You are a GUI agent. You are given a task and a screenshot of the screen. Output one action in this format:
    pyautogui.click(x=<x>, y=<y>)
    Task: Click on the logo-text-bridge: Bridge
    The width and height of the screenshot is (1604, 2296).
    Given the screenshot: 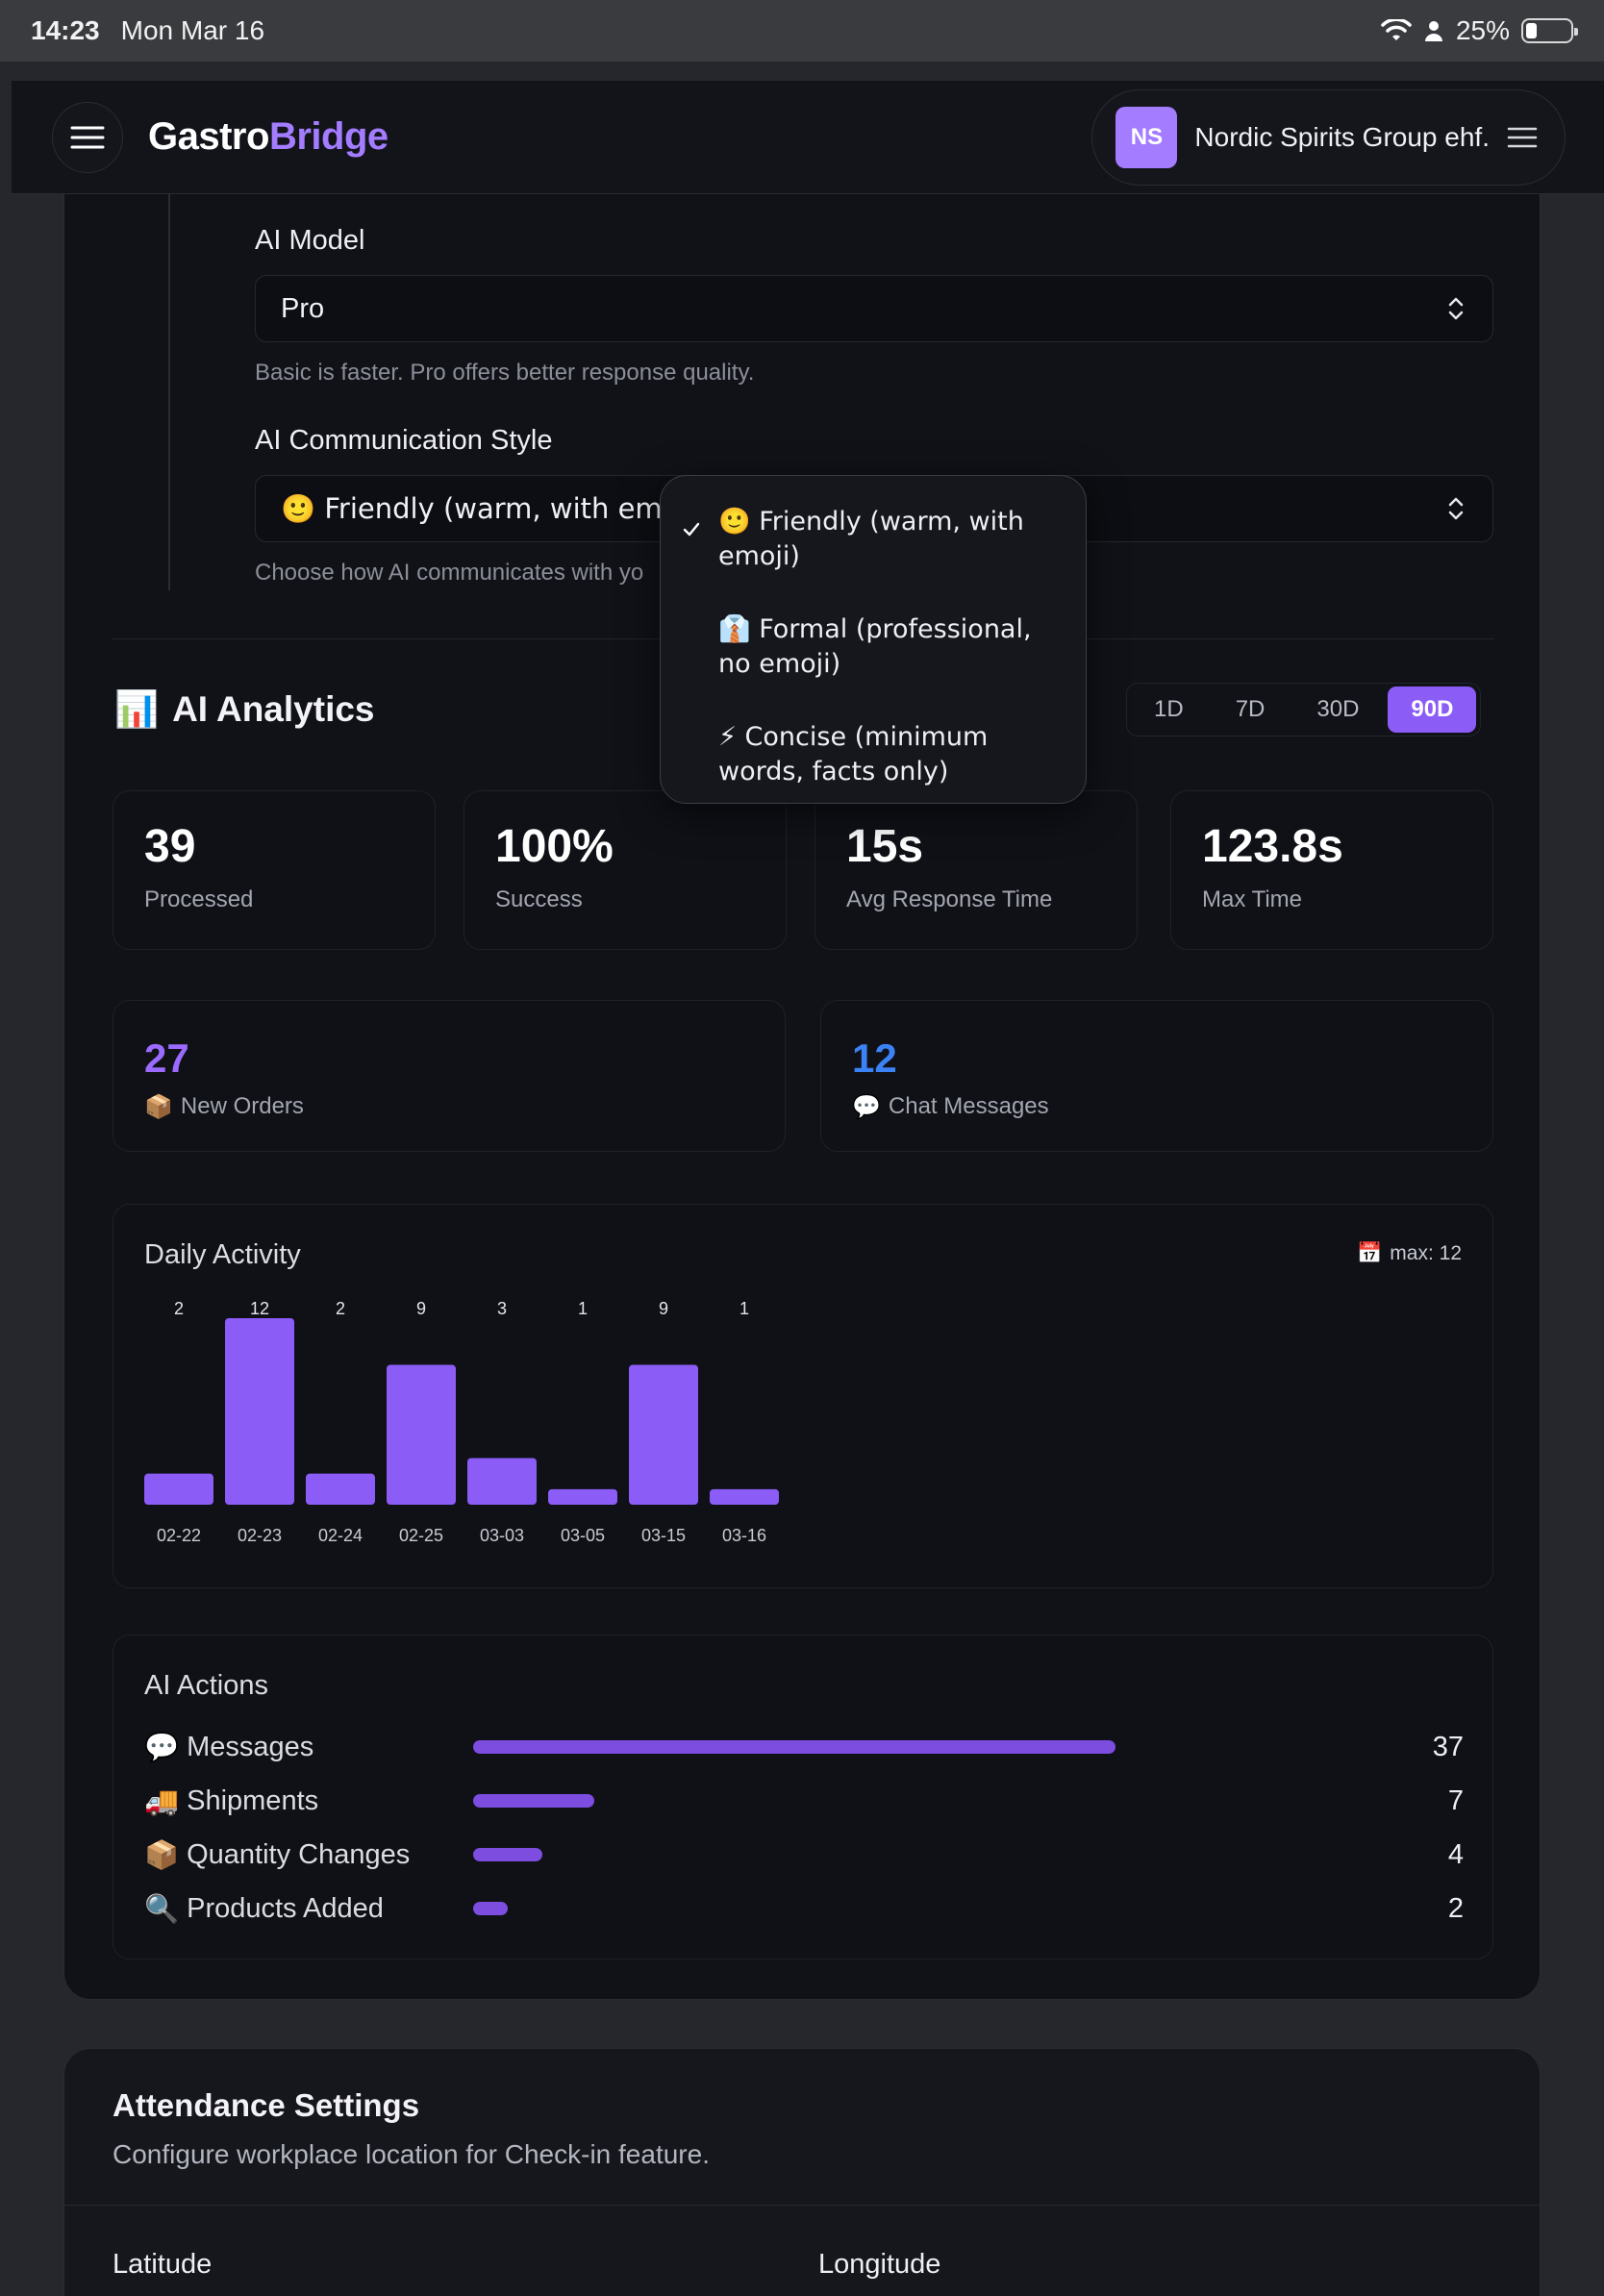 What is the action you would take?
    pyautogui.click(x=328, y=136)
    